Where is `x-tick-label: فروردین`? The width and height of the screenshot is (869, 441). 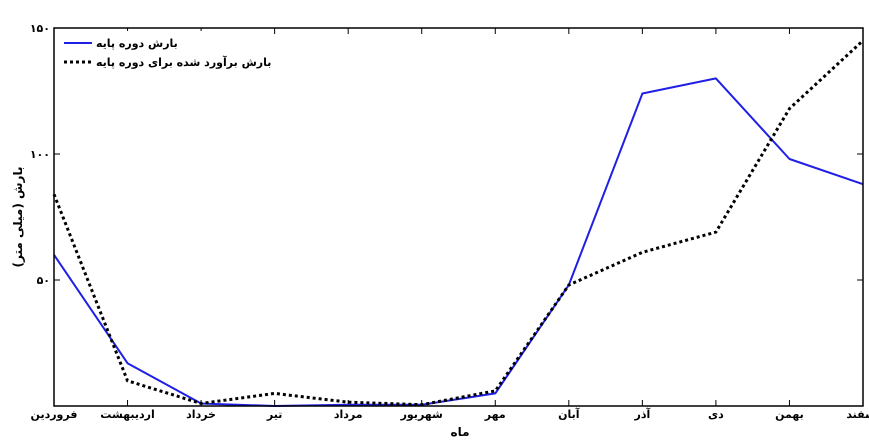 x-tick-label: فروردین is located at coordinates (54, 414).